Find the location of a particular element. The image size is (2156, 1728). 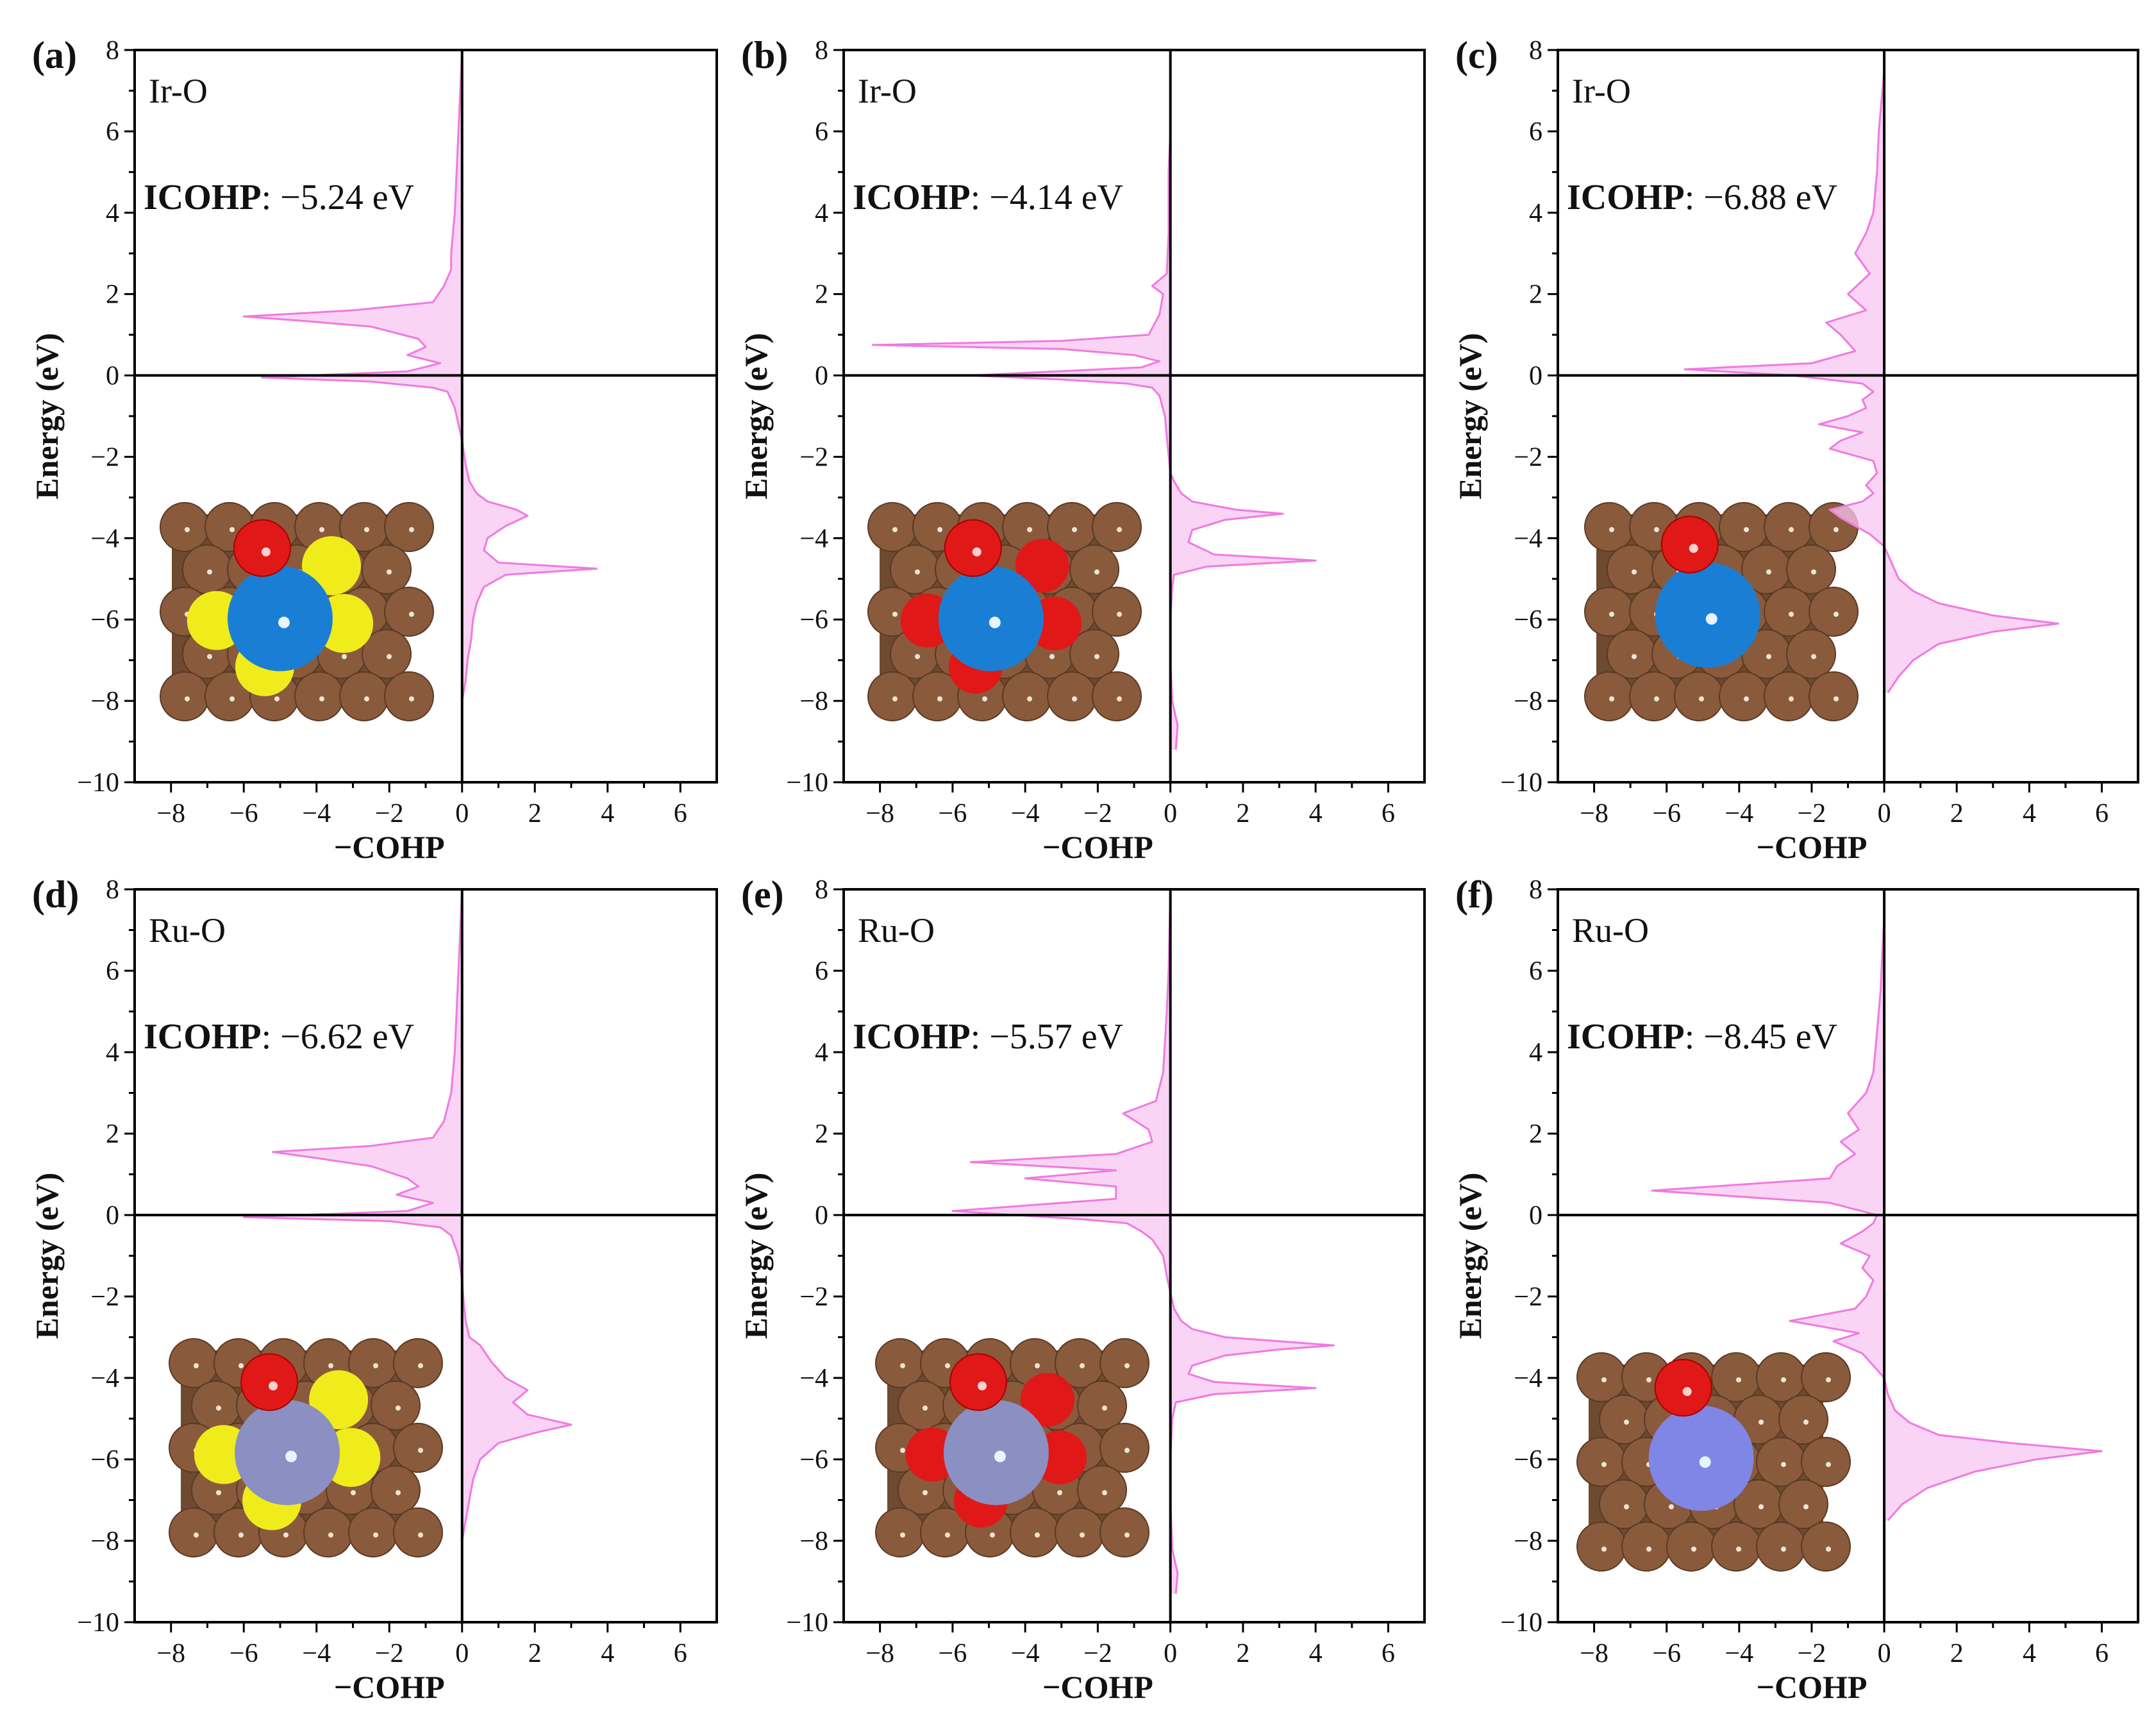

y-tick-label: 4 is located at coordinates (112, 213).